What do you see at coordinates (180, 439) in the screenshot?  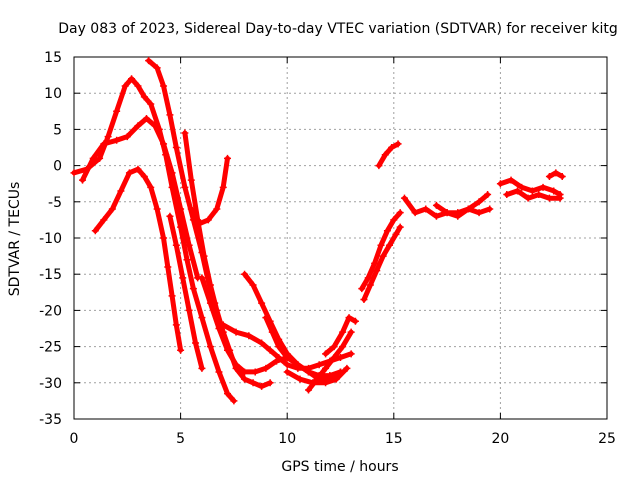 I see `x-tick-label: 5` at bounding box center [180, 439].